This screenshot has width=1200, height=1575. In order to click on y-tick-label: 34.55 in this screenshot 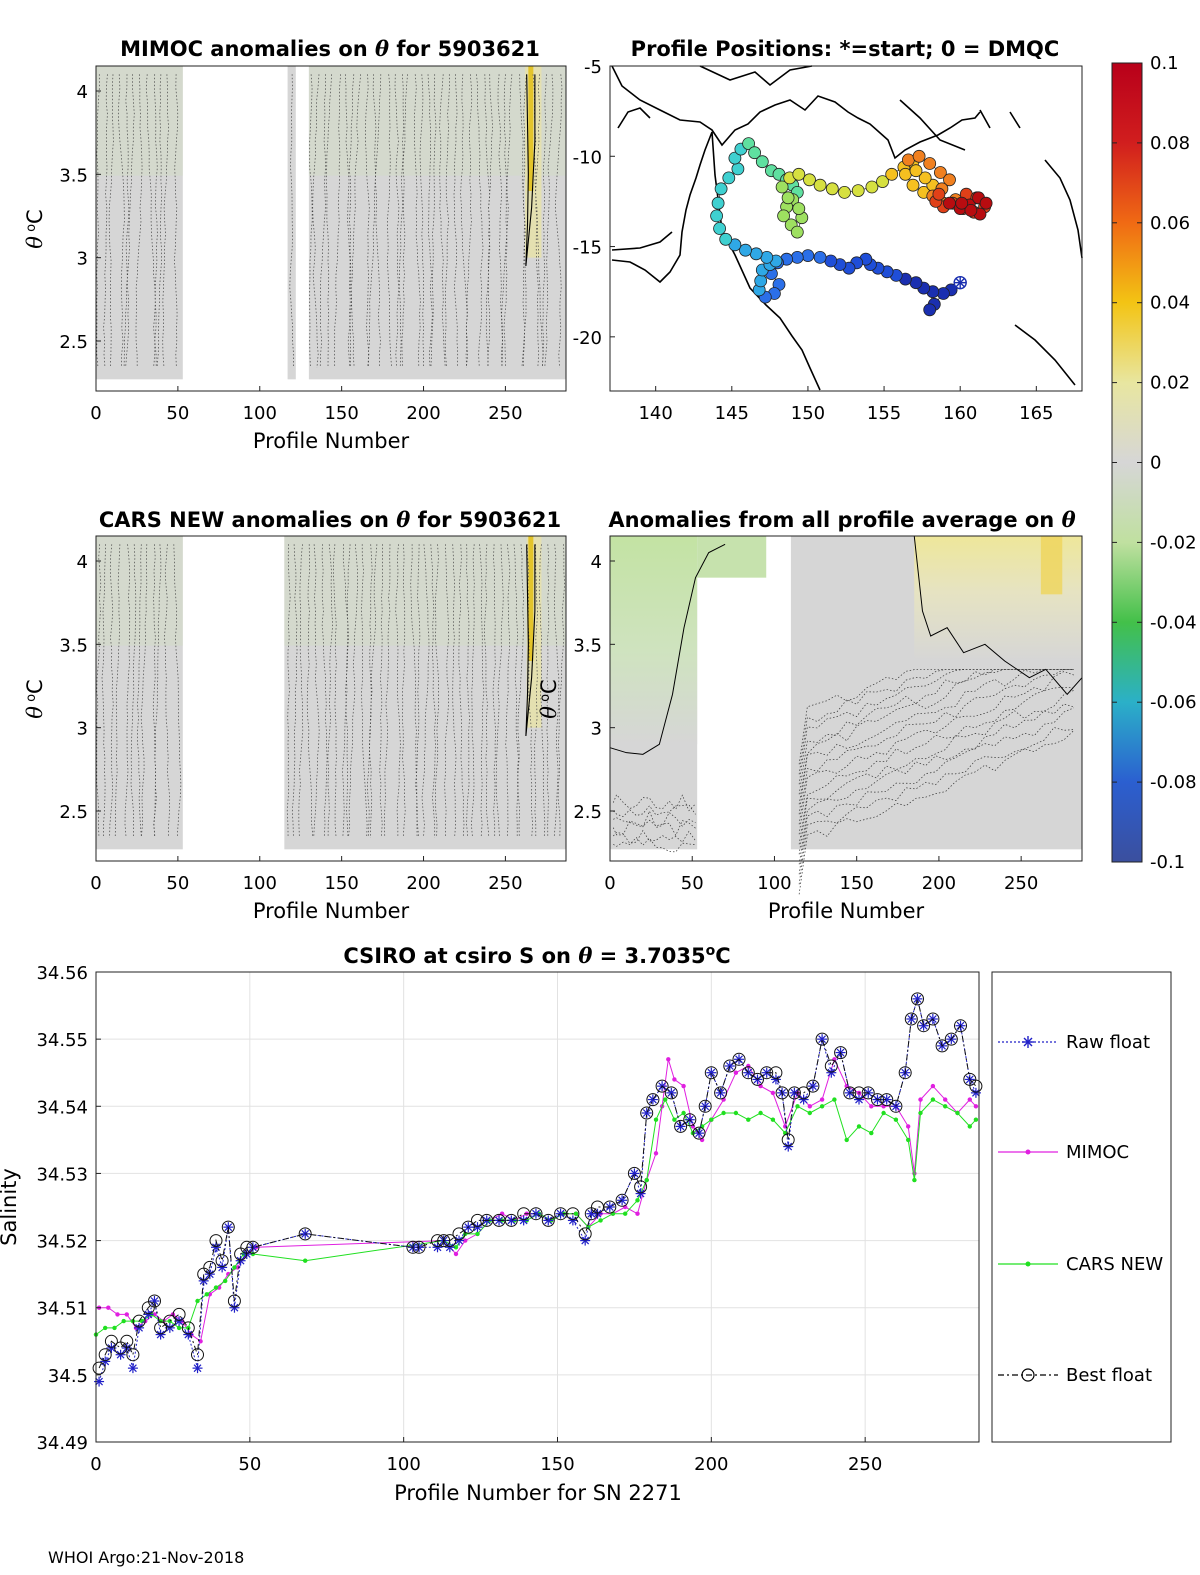, I will do `click(62, 1040)`.